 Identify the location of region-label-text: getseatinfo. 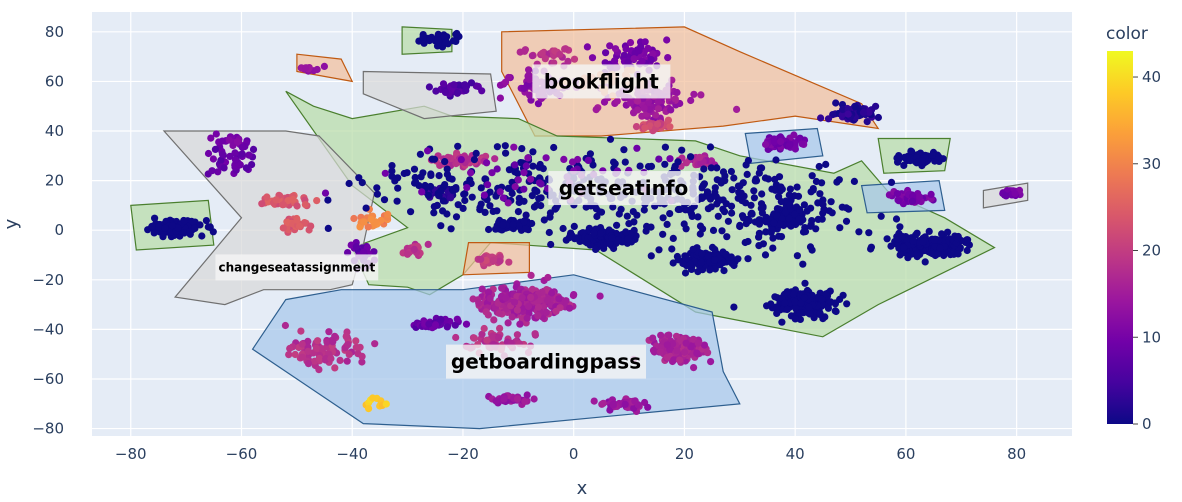
(624, 188).